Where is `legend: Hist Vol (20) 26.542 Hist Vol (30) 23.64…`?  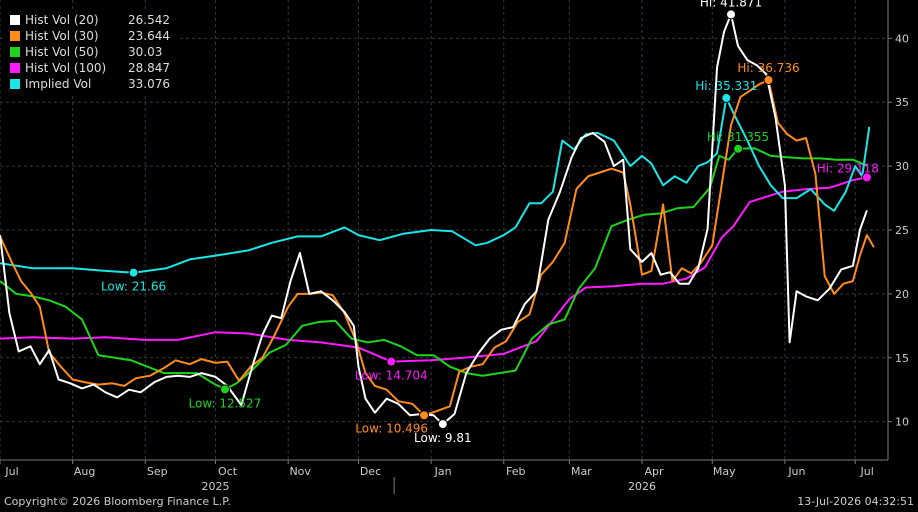 legend: Hist Vol (20) 26.542 Hist Vol (30) 23.64… is located at coordinates (92, 52).